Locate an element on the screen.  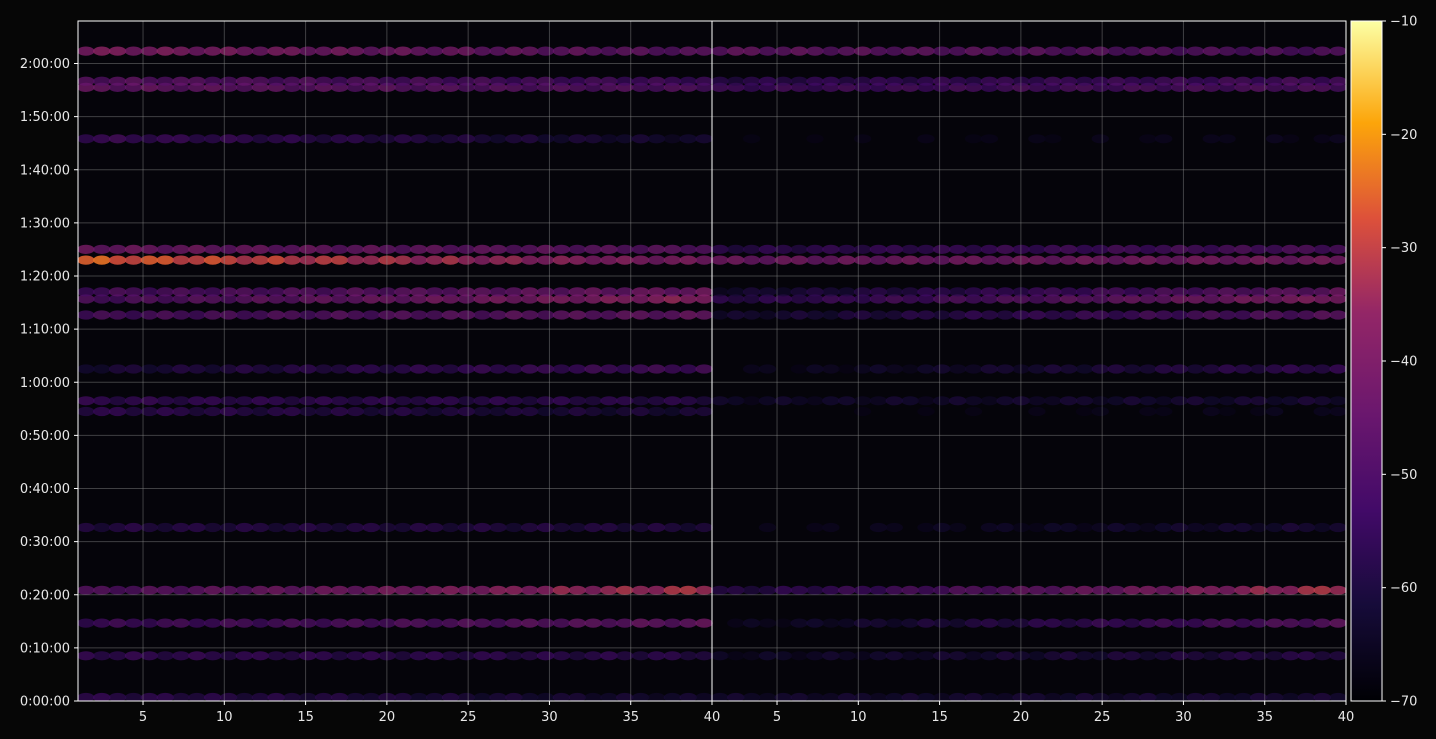
y-tick-label: 0:20:00 is located at coordinates (45, 595).